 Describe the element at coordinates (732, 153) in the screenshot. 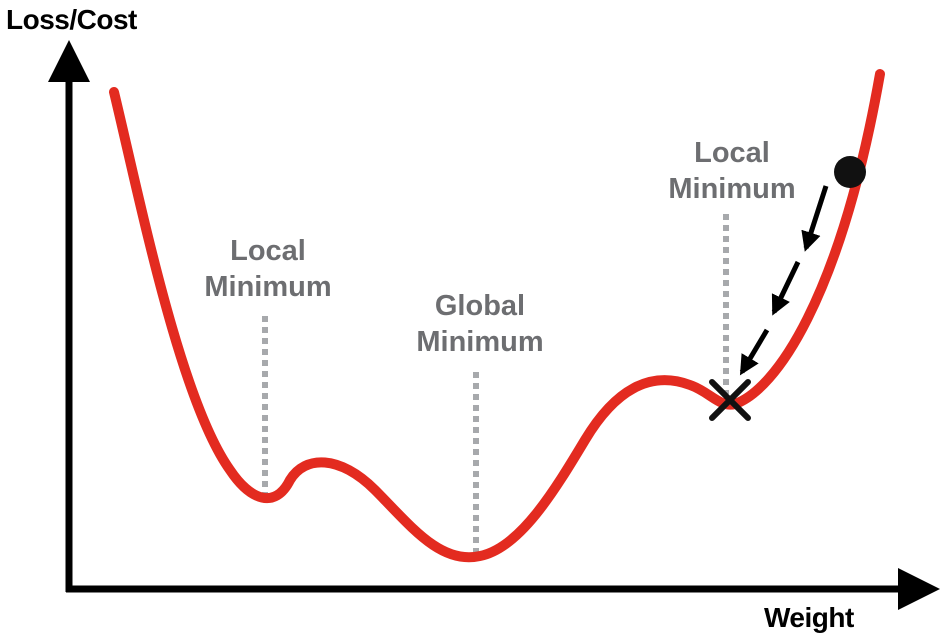

I see `local-minimum-right-line1: Local` at that location.